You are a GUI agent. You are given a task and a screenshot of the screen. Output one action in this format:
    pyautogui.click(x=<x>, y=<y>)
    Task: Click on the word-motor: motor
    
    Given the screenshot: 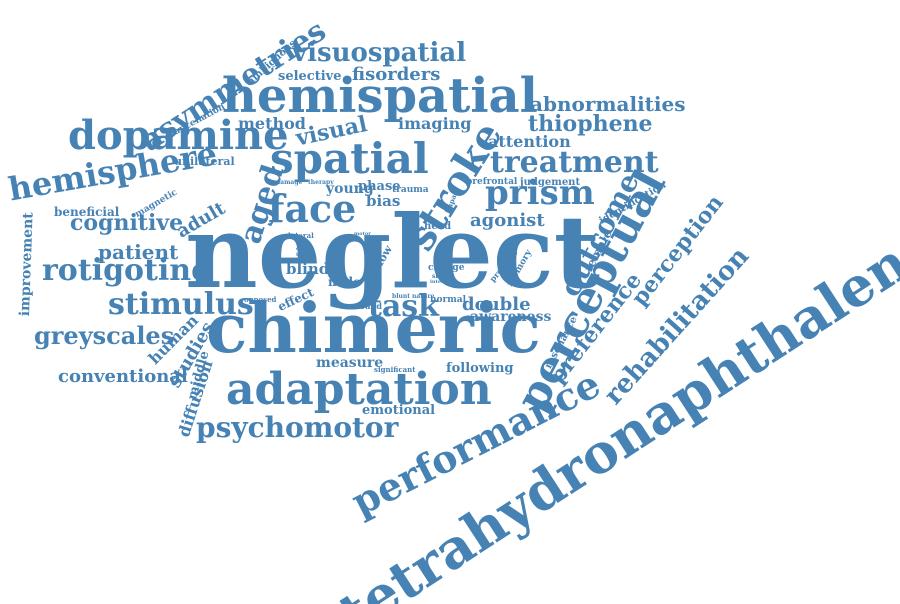 What is the action you would take?
    pyautogui.click(x=362, y=234)
    